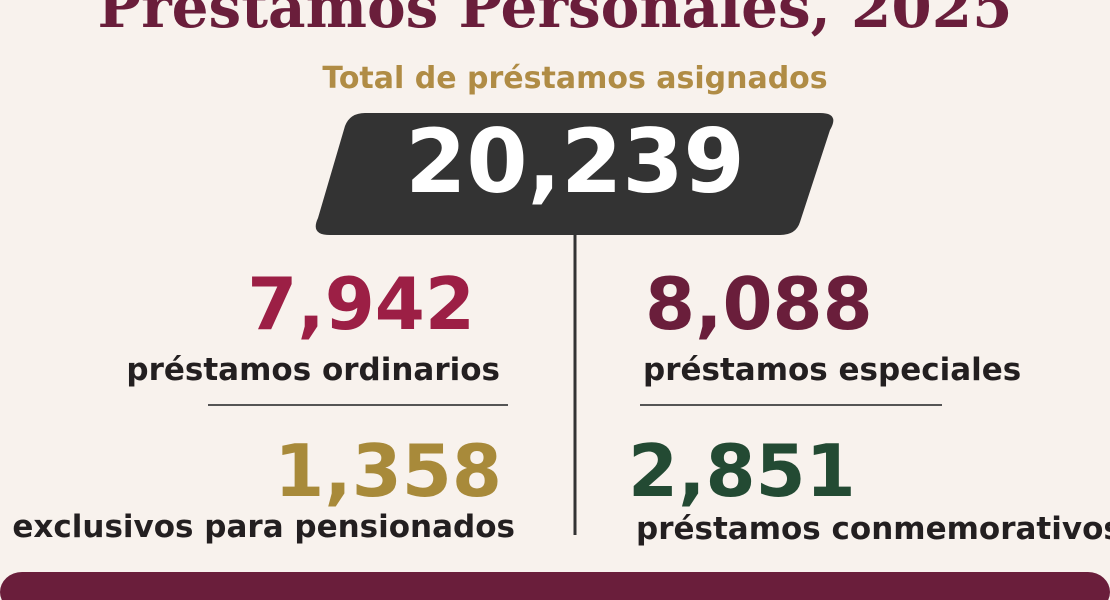  I want to click on title: Préstamos Personales, 2025, so click(555, 20).